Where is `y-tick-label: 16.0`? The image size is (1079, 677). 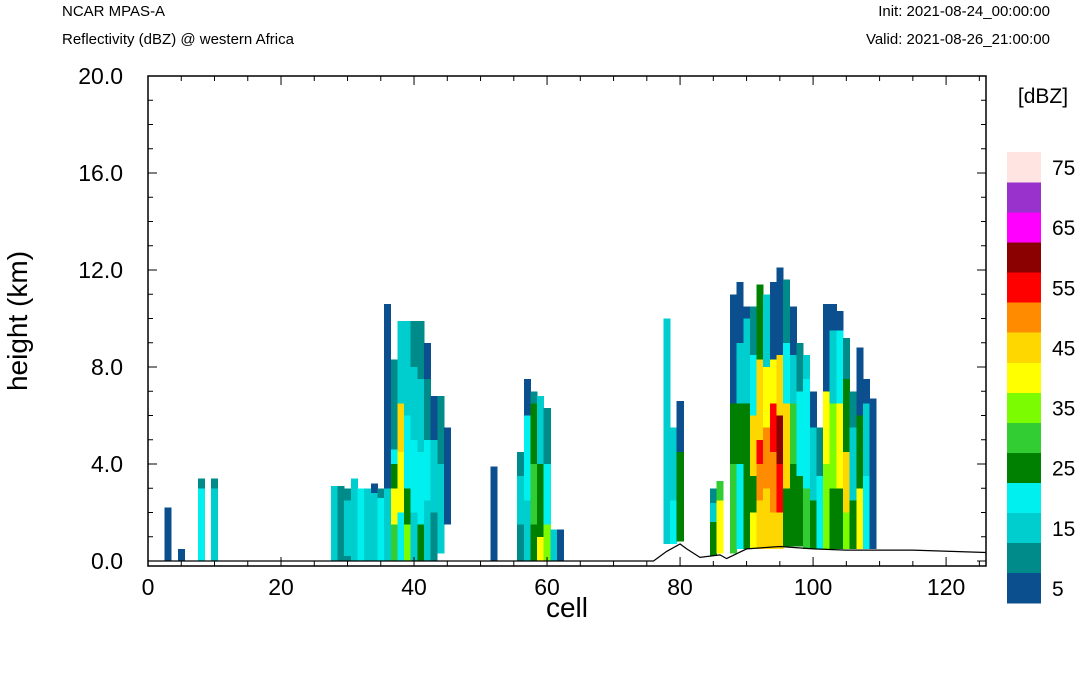 y-tick-label: 16.0 is located at coordinates (100, 173).